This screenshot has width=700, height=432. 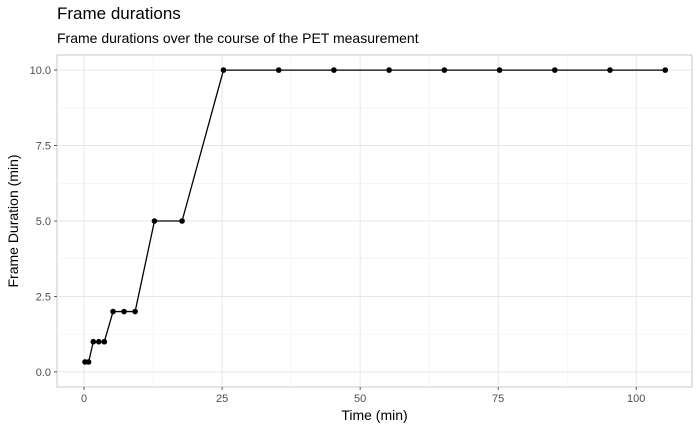 What do you see at coordinates (374, 415) in the screenshot?
I see `x-axis-title: Time (min)` at bounding box center [374, 415].